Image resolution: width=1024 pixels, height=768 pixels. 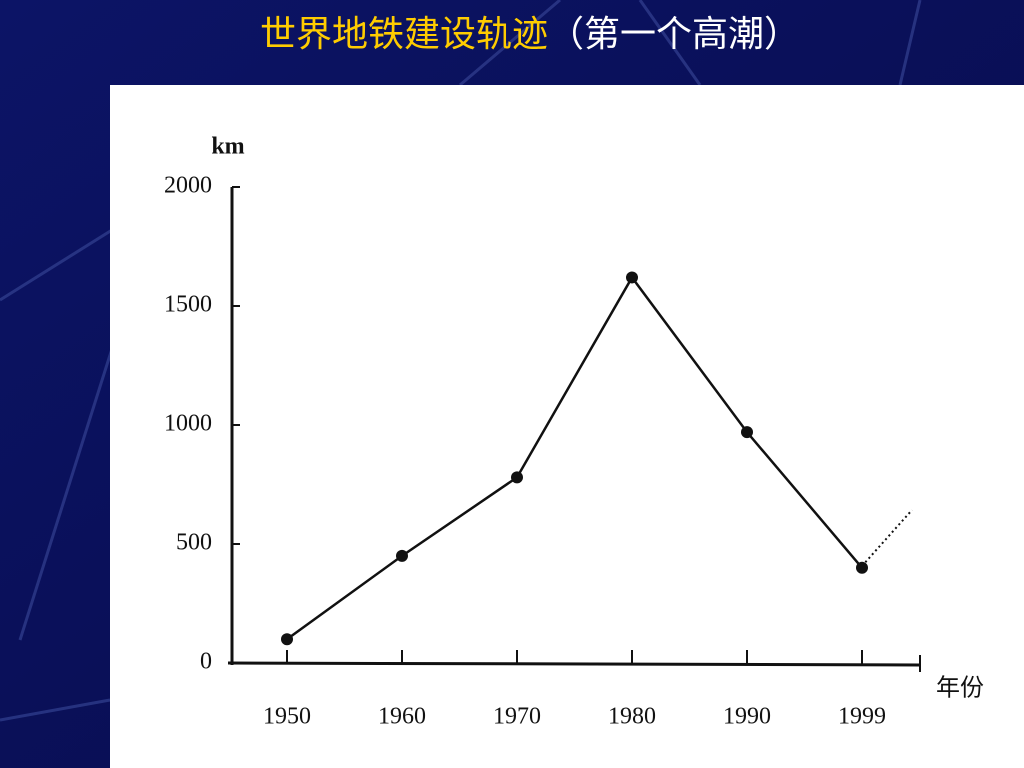 I want to click on y-tick-label: 500, so click(x=194, y=543).